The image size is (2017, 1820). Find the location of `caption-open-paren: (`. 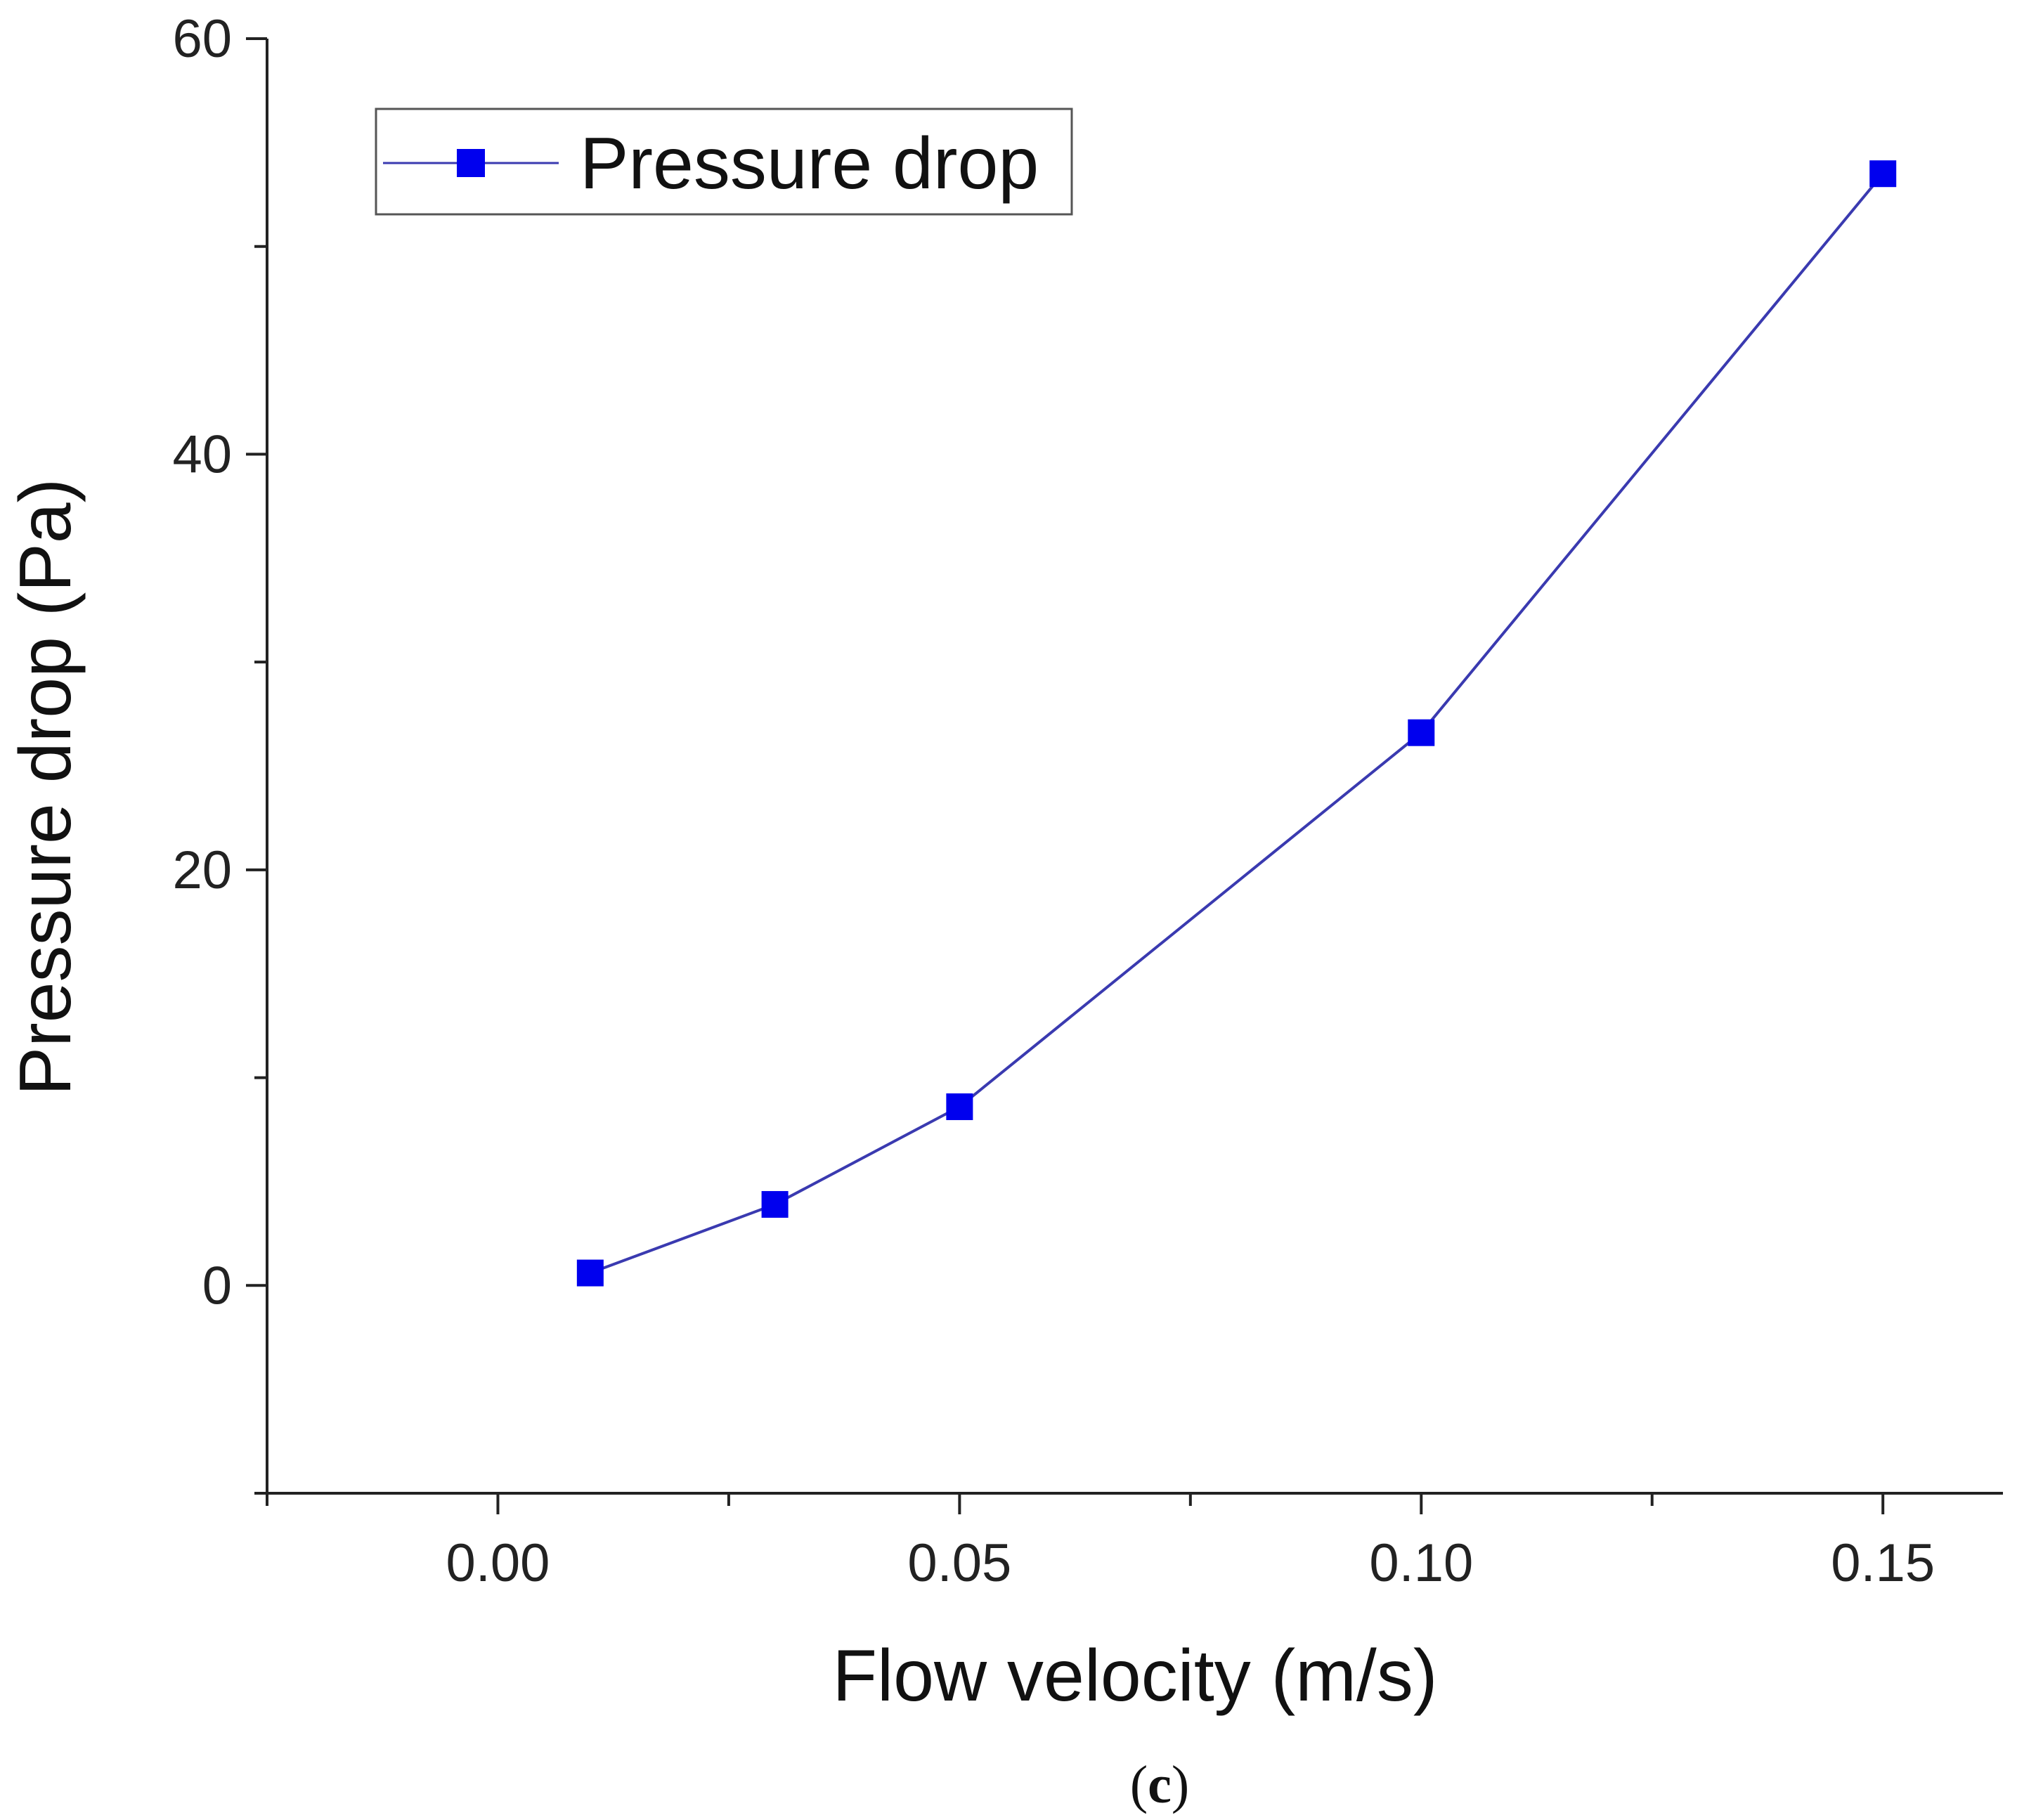

caption-open-paren: ( is located at coordinates (1139, 1785).